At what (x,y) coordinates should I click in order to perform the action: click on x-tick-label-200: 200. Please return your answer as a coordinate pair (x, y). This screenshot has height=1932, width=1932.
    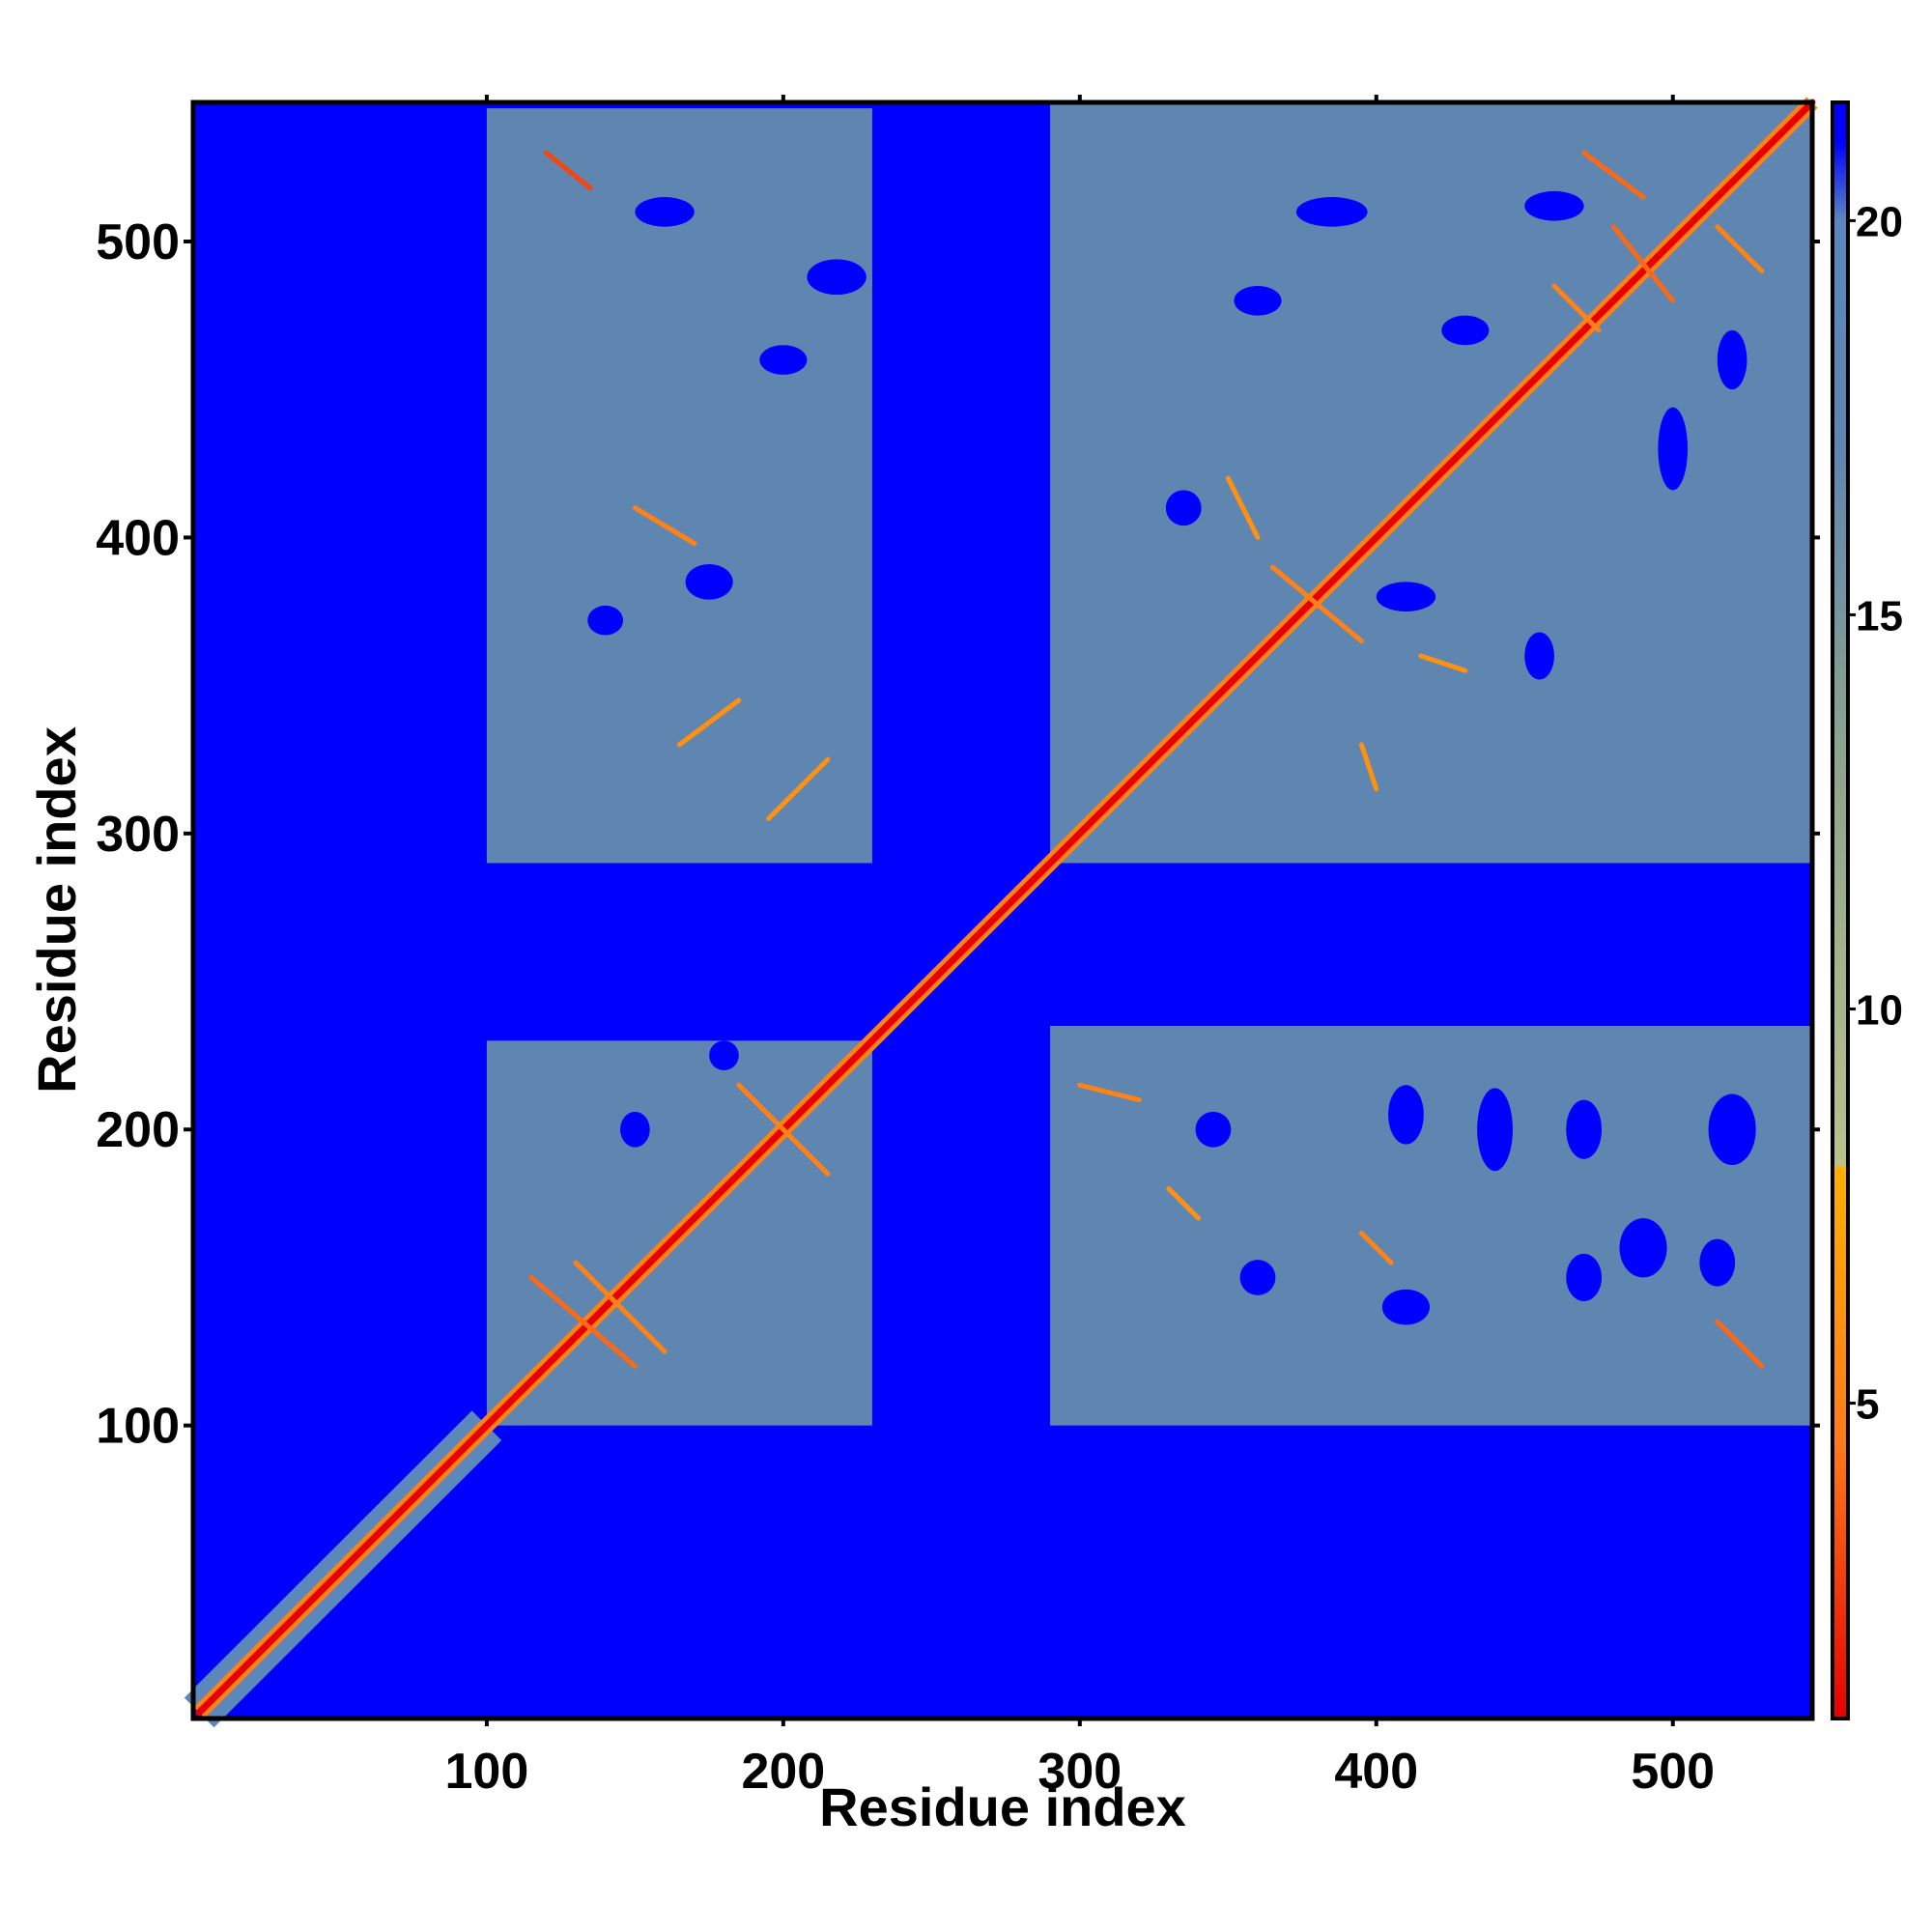
    Looking at the image, I should click on (783, 1772).